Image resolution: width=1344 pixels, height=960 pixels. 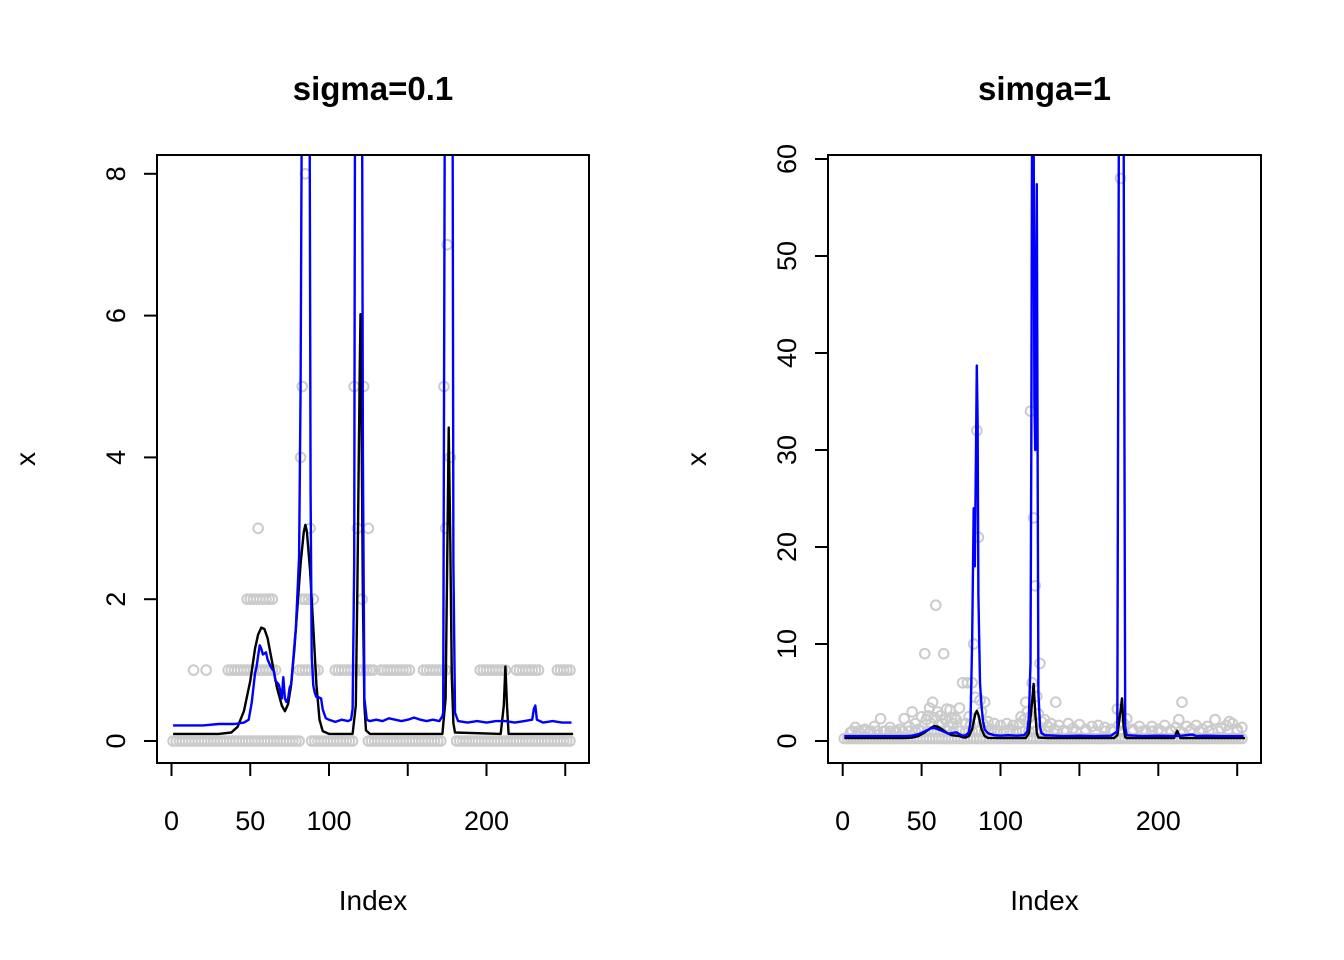 What do you see at coordinates (787, 256) in the screenshot?
I see `y-tick-label: 50` at bounding box center [787, 256].